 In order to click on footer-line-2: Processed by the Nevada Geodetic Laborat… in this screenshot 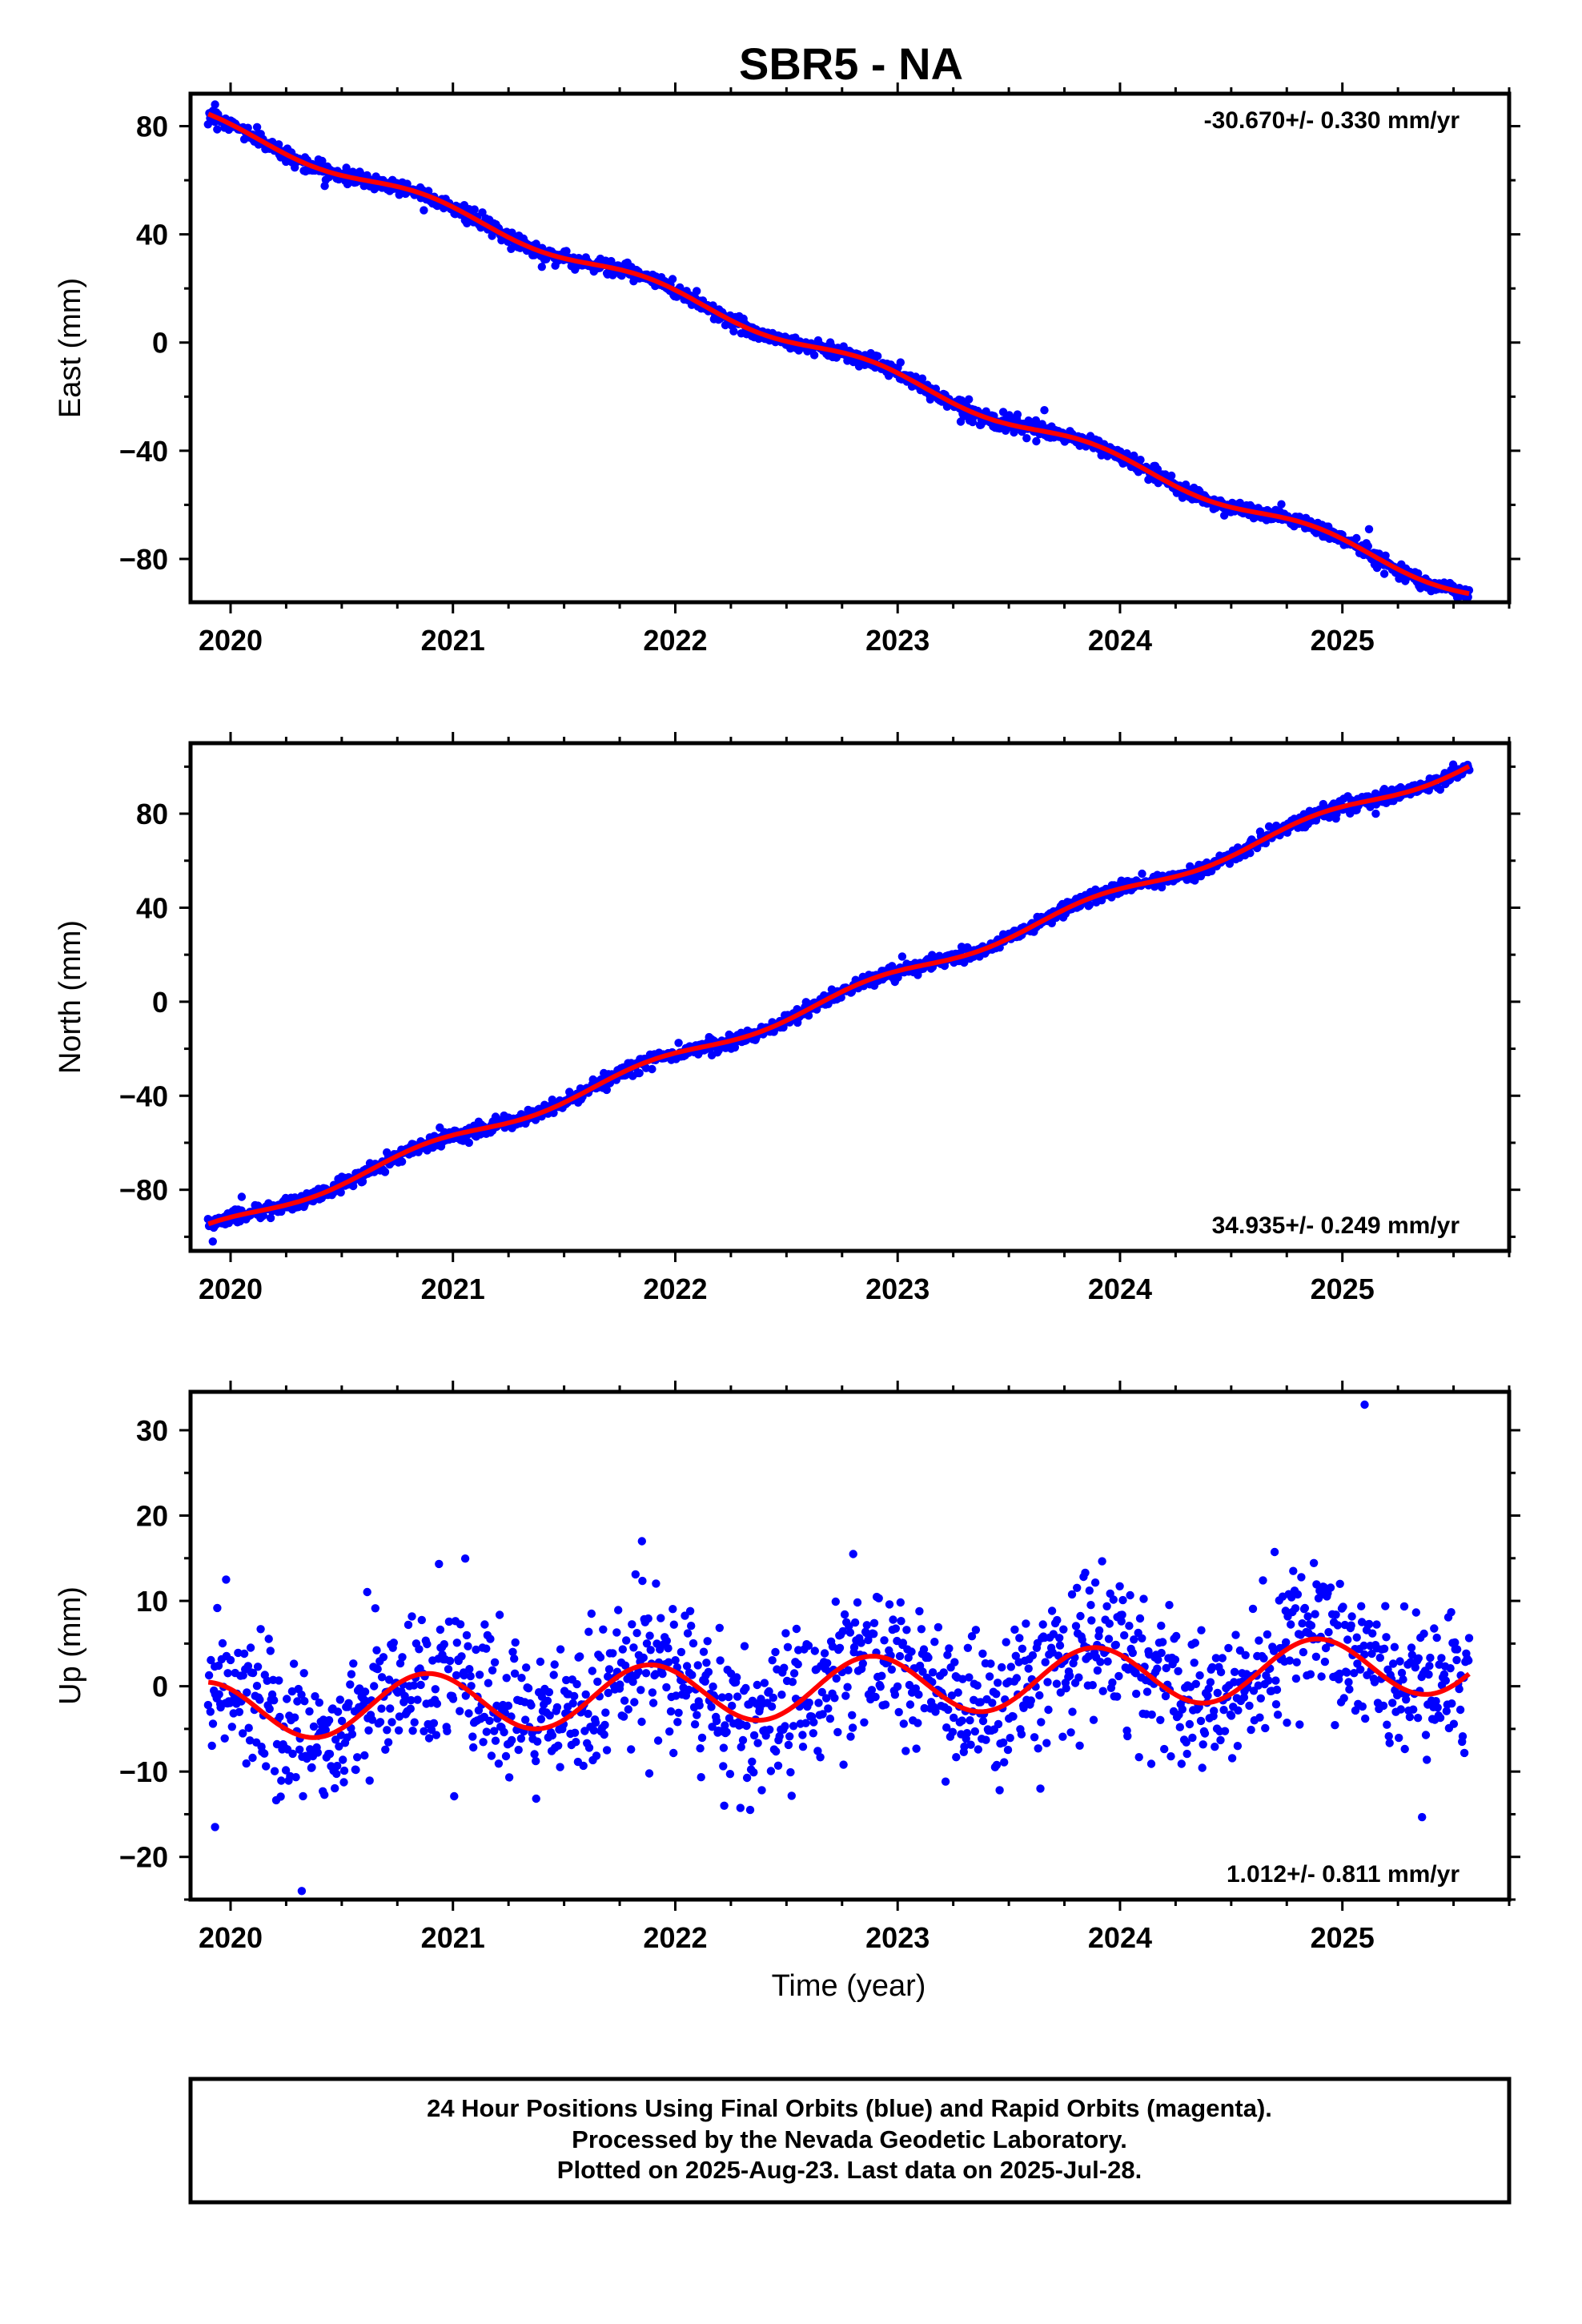, I will do `click(849, 2139)`.